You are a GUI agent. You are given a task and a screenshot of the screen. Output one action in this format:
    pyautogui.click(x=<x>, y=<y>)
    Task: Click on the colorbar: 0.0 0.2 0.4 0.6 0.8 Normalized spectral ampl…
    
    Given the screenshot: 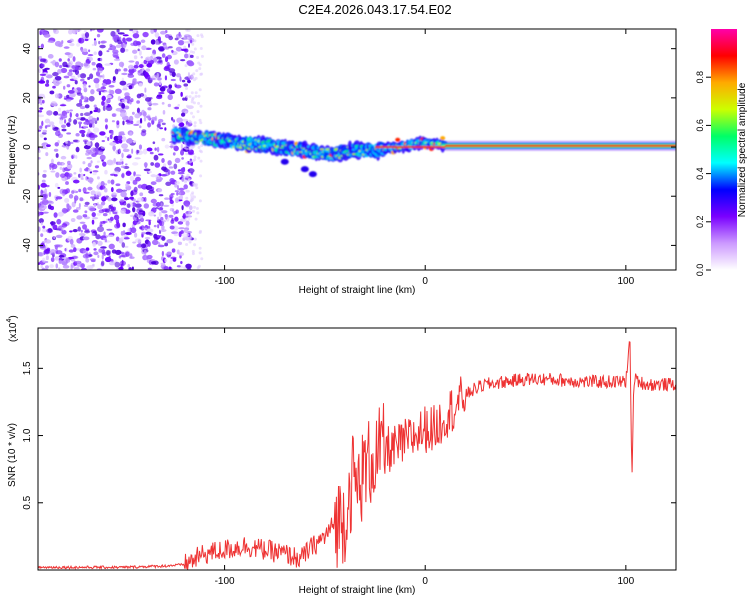 What is the action you would take?
    pyautogui.click(x=721, y=152)
    